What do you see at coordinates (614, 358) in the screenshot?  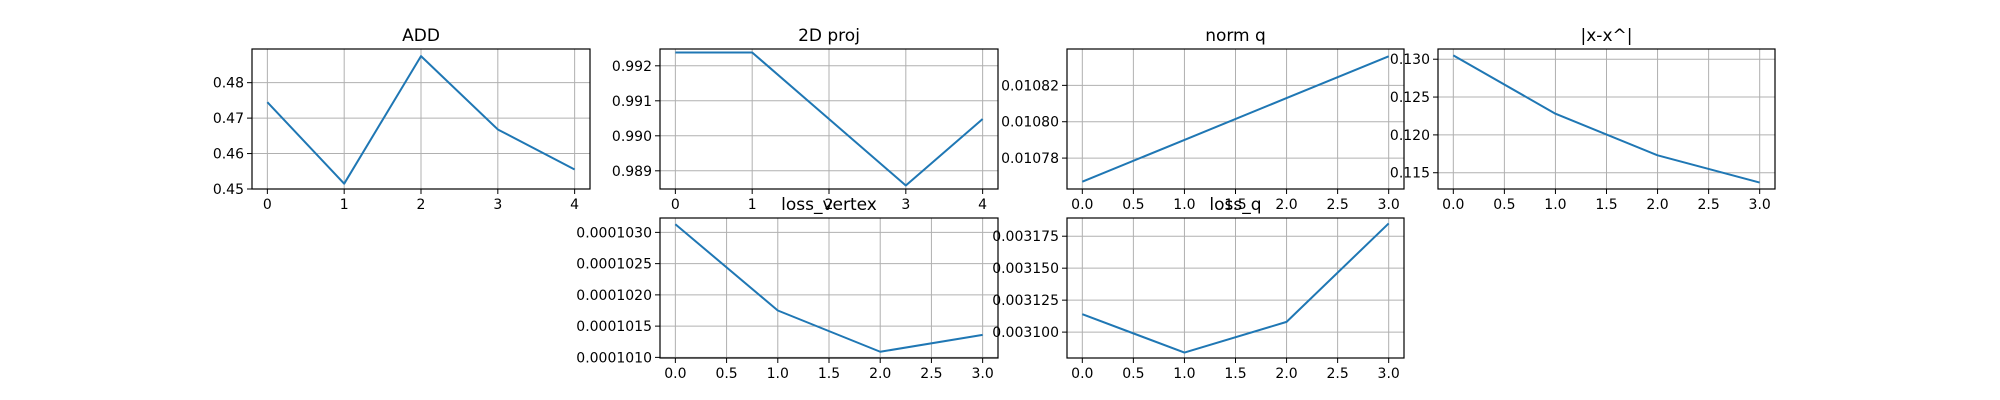 I see `y-tick-label: 0.0001010` at bounding box center [614, 358].